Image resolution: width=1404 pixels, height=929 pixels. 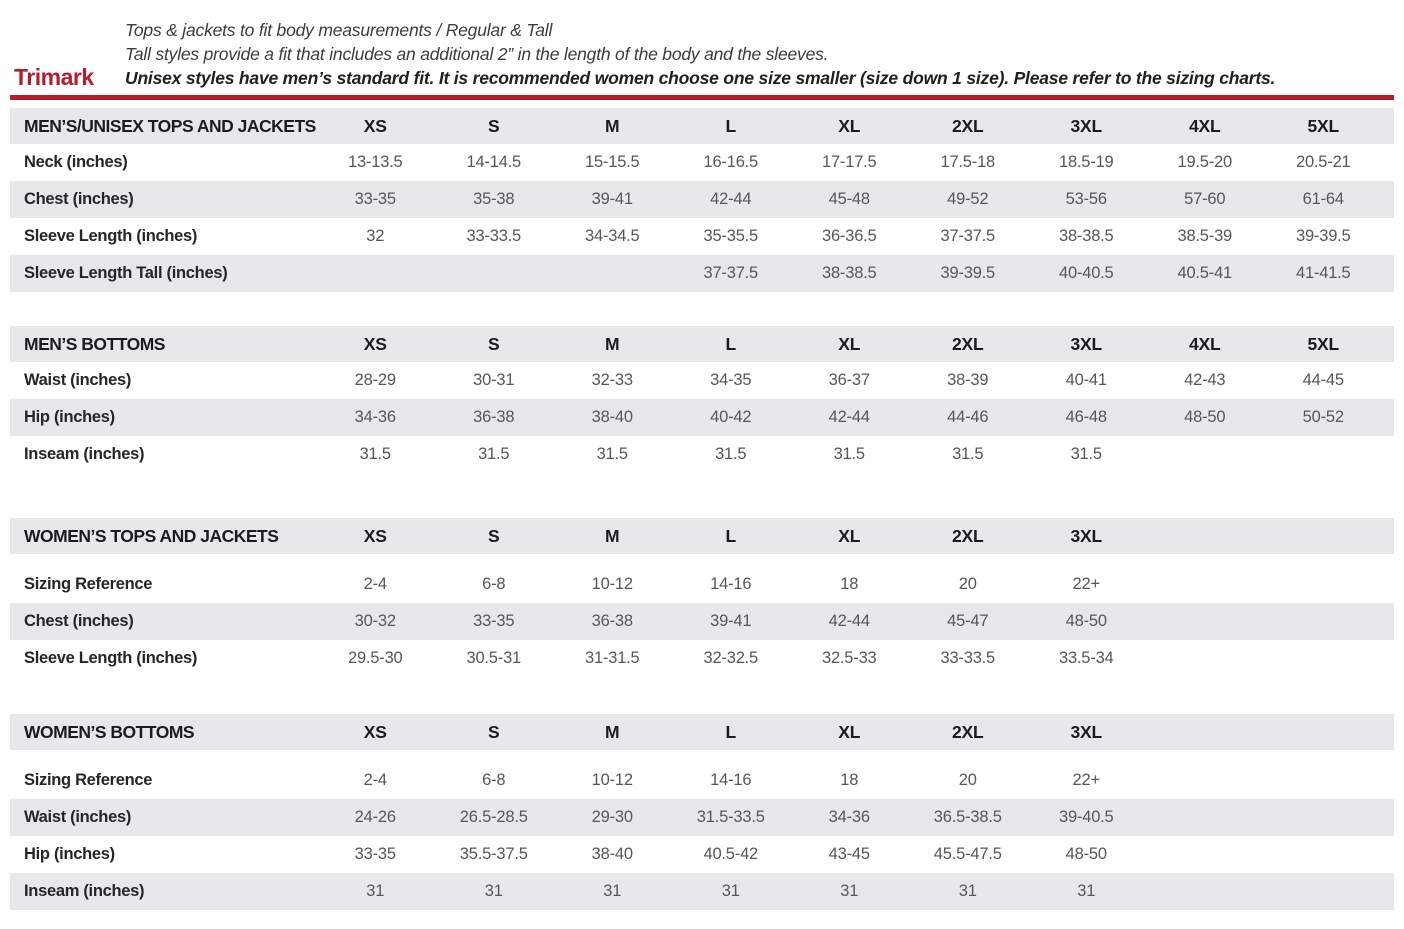 I want to click on cell-value: 19.5-20, so click(x=1205, y=162).